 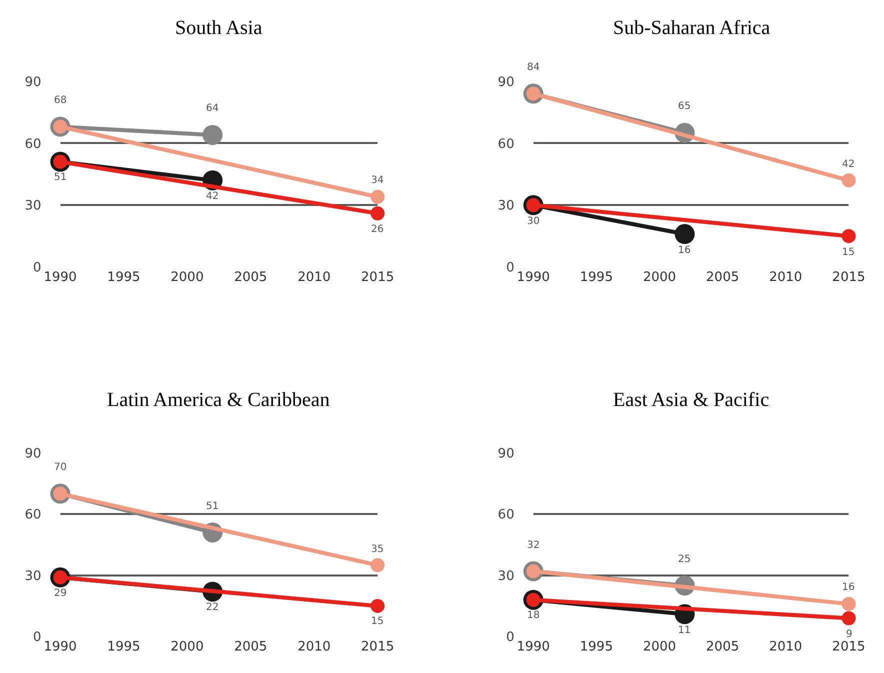 What do you see at coordinates (377, 180) in the screenshot?
I see `data-label: 34` at bounding box center [377, 180].